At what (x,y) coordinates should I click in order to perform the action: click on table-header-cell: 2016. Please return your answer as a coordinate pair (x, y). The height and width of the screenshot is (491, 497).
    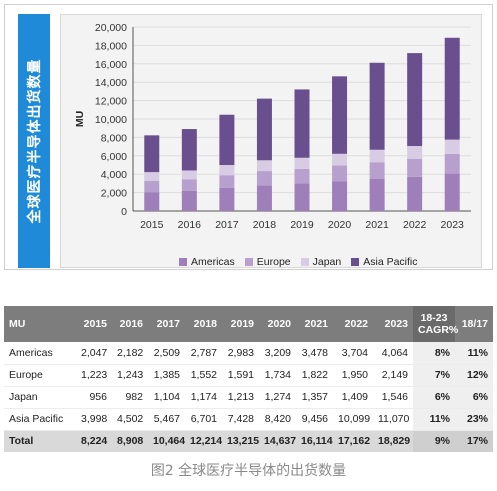
    Looking at the image, I should click on (130, 324).